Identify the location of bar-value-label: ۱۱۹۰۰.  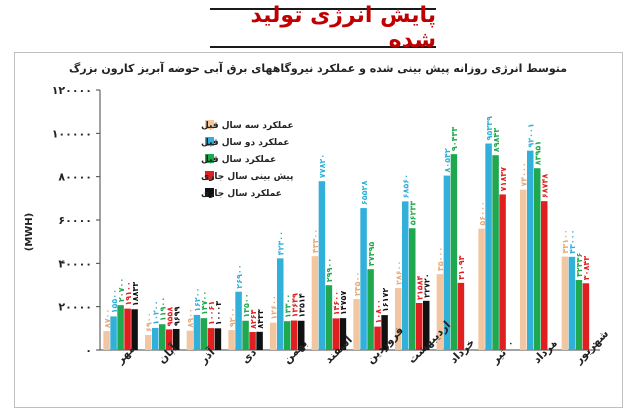
(163, 309).